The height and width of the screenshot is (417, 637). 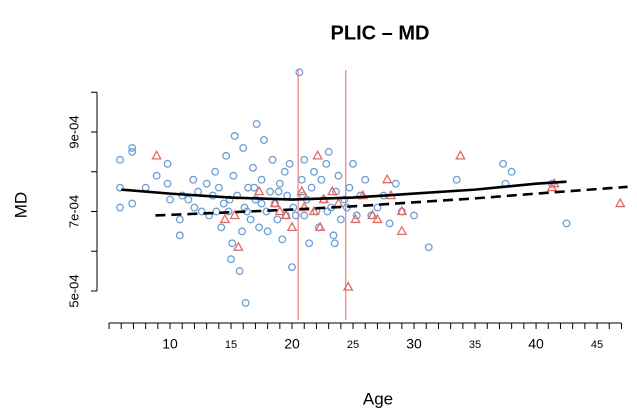 I want to click on x-tick-label: 15, so click(x=231, y=345).